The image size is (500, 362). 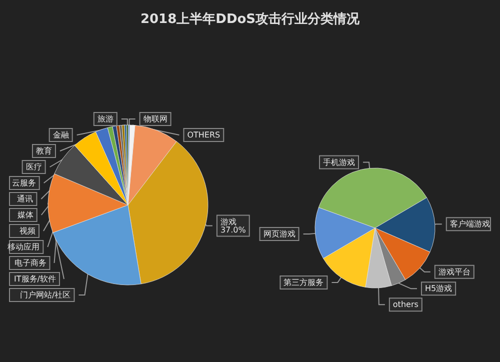 I want to click on slice-label: 媒体, so click(x=25, y=215).